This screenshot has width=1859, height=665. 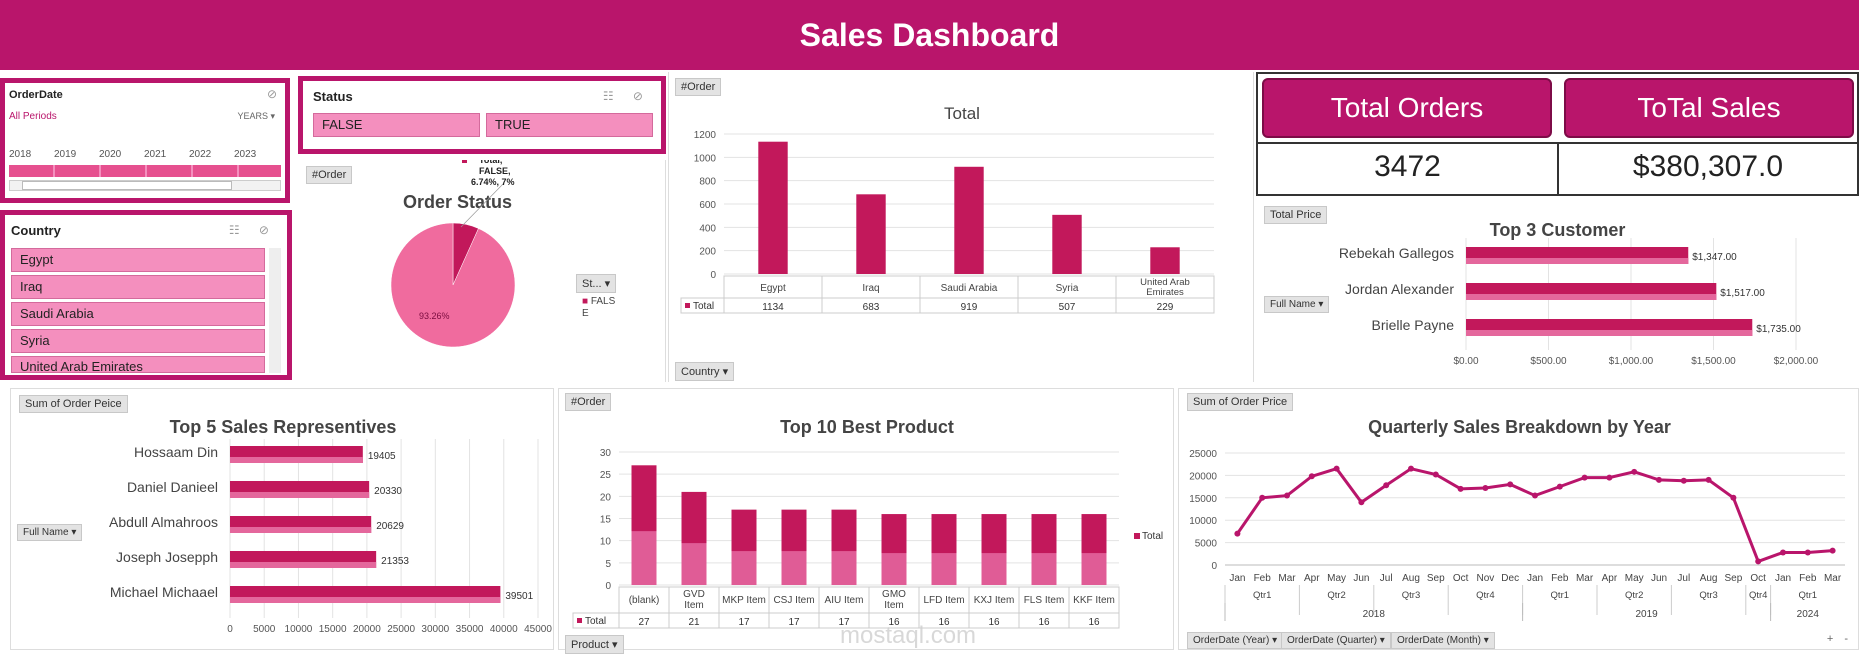 I want to click on status-item-true: TRUE, so click(x=569, y=125).